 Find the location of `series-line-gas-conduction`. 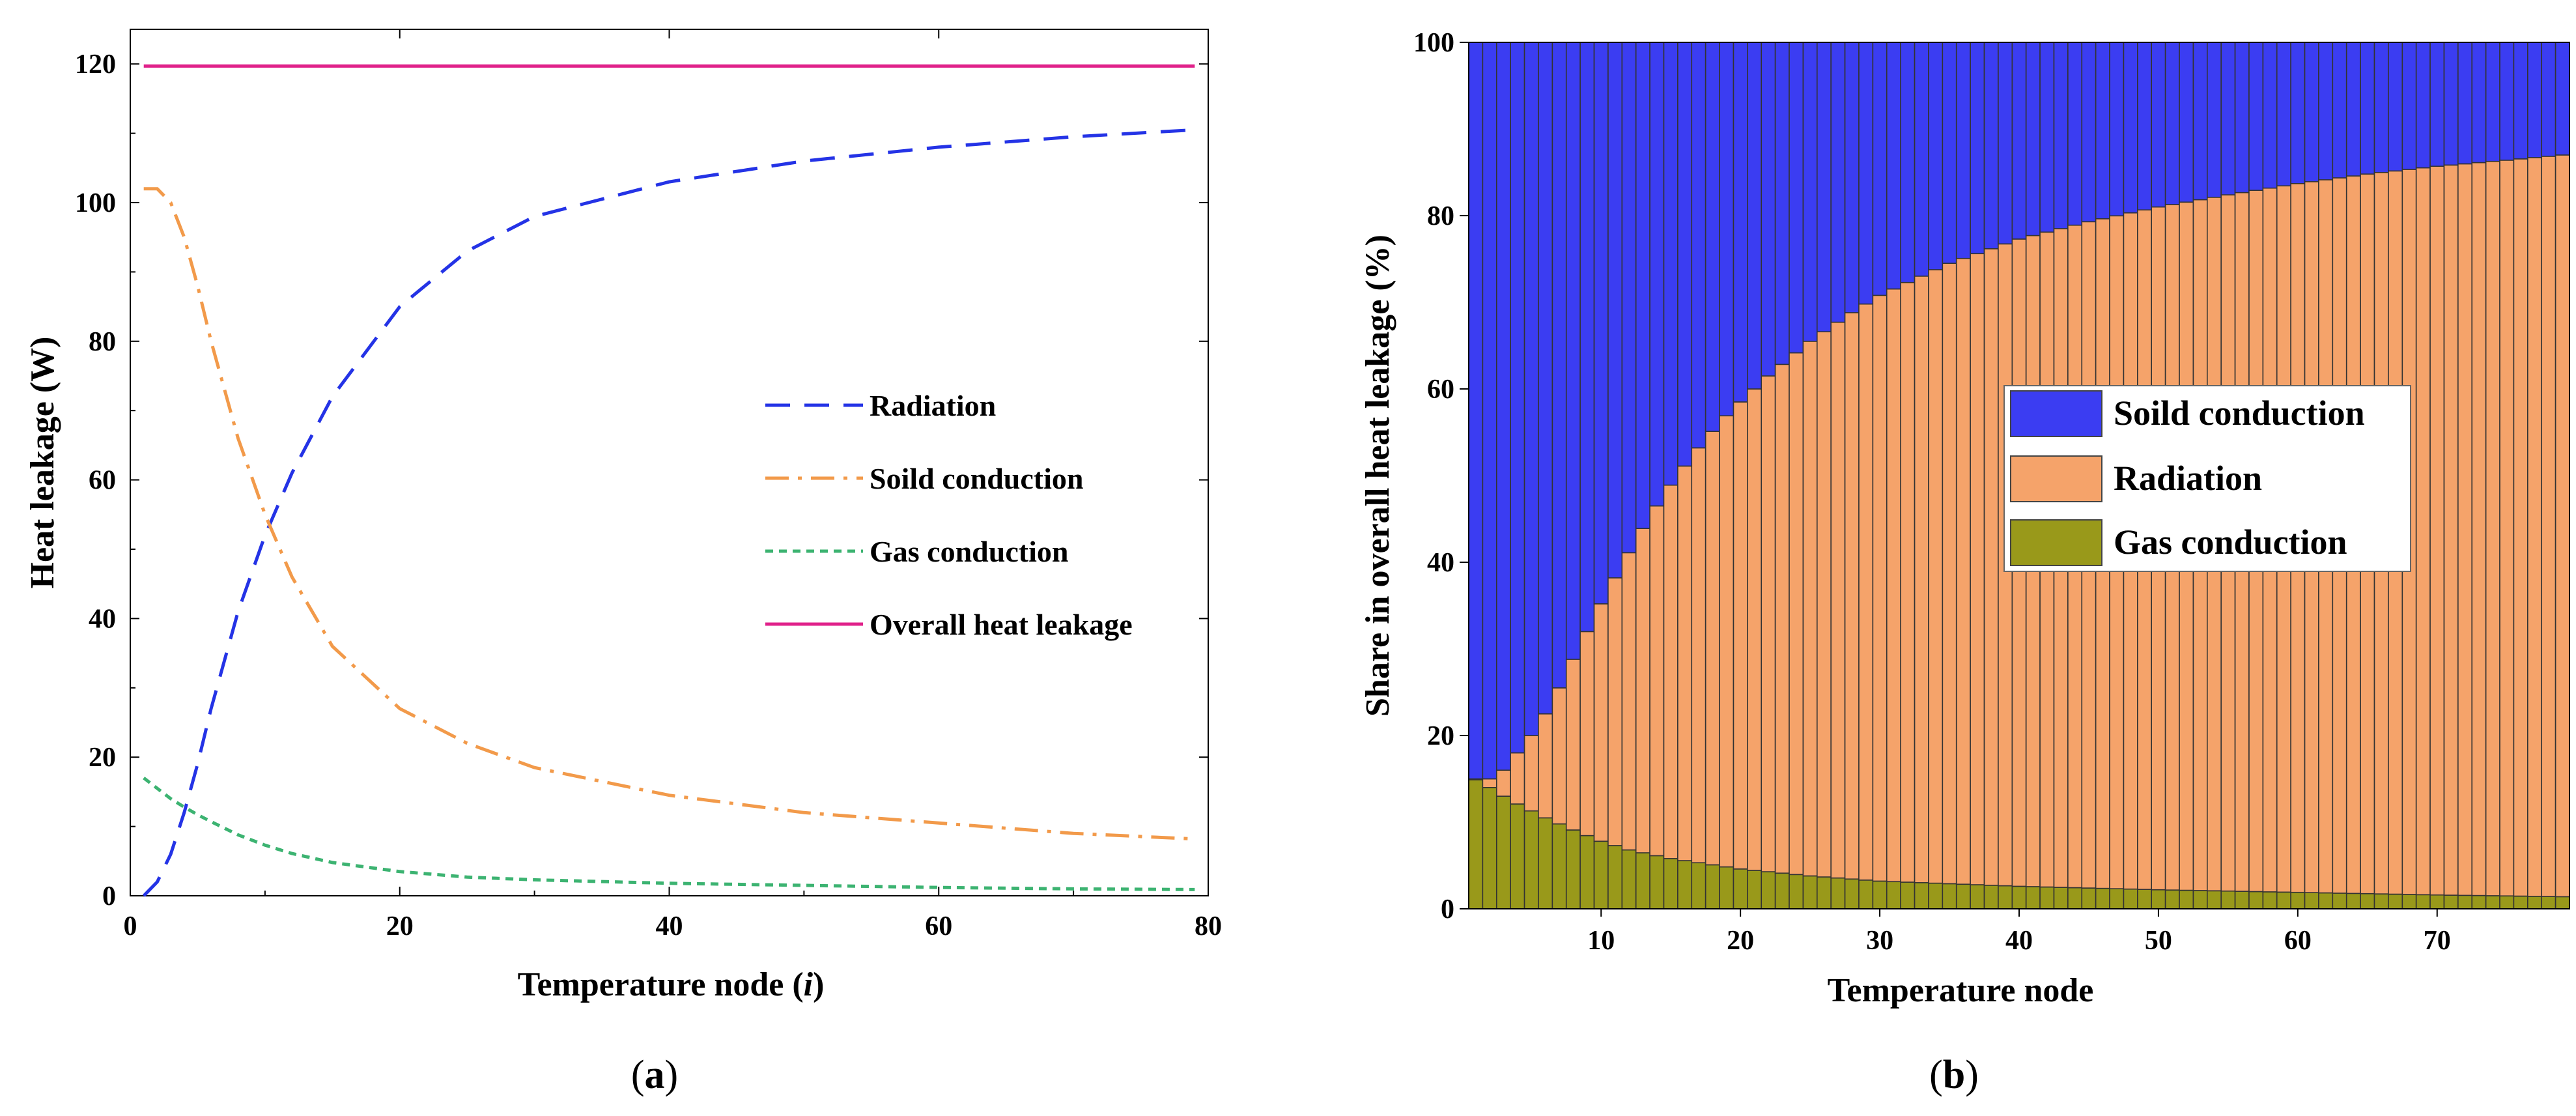

series-line-gas-conduction is located at coordinates (669, 834).